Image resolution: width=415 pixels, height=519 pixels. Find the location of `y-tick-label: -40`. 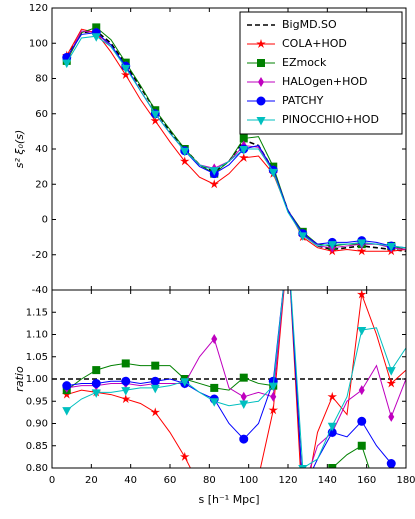

y-tick-label: -40 is located at coordinates (40, 290).